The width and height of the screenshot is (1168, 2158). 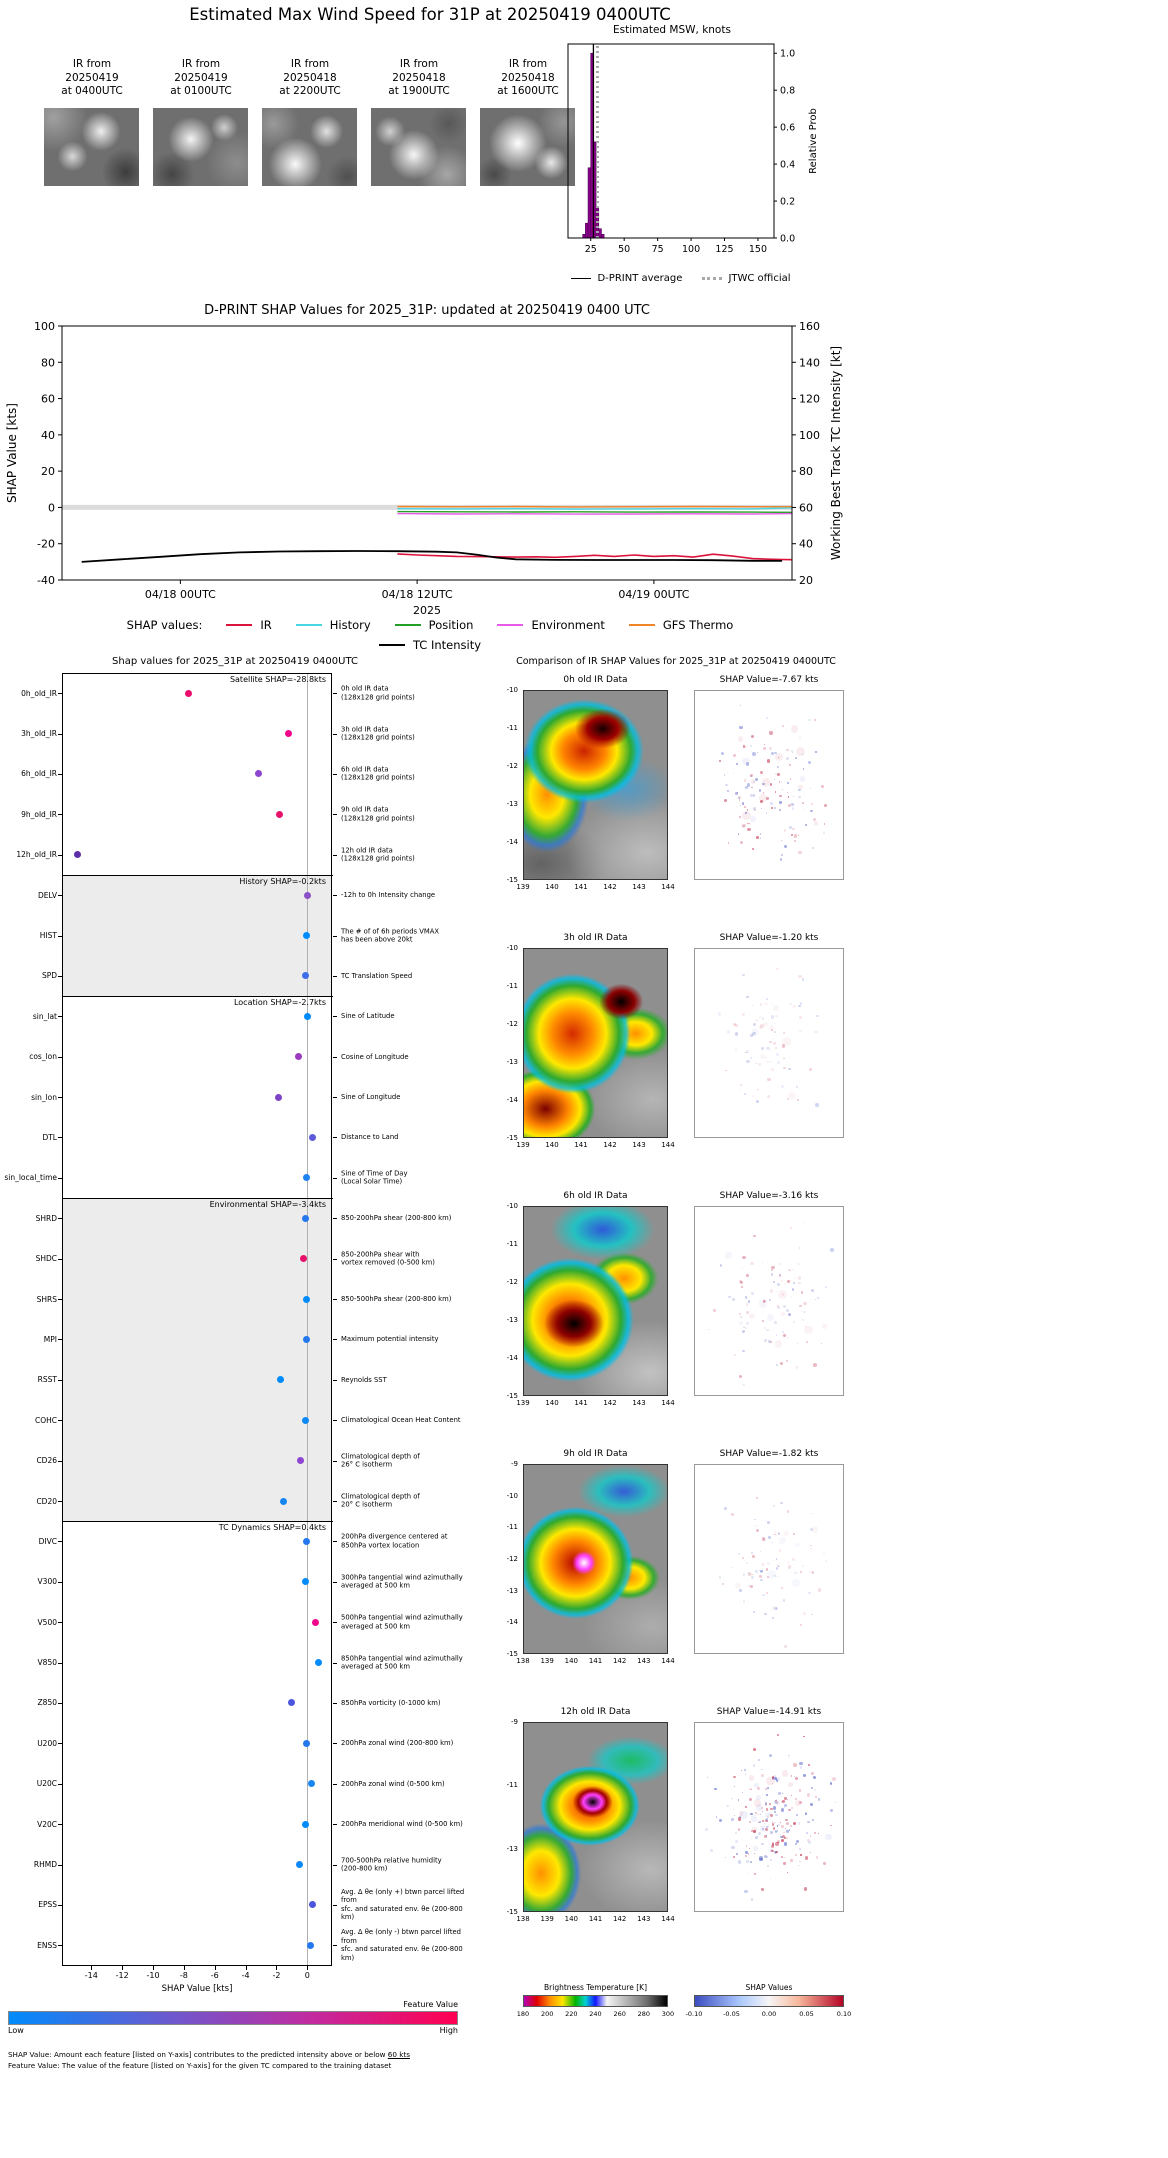 What do you see at coordinates (310, 122) in the screenshot?
I see `ir-thumbnail: IR from 20250418 at 2200UTC` at bounding box center [310, 122].